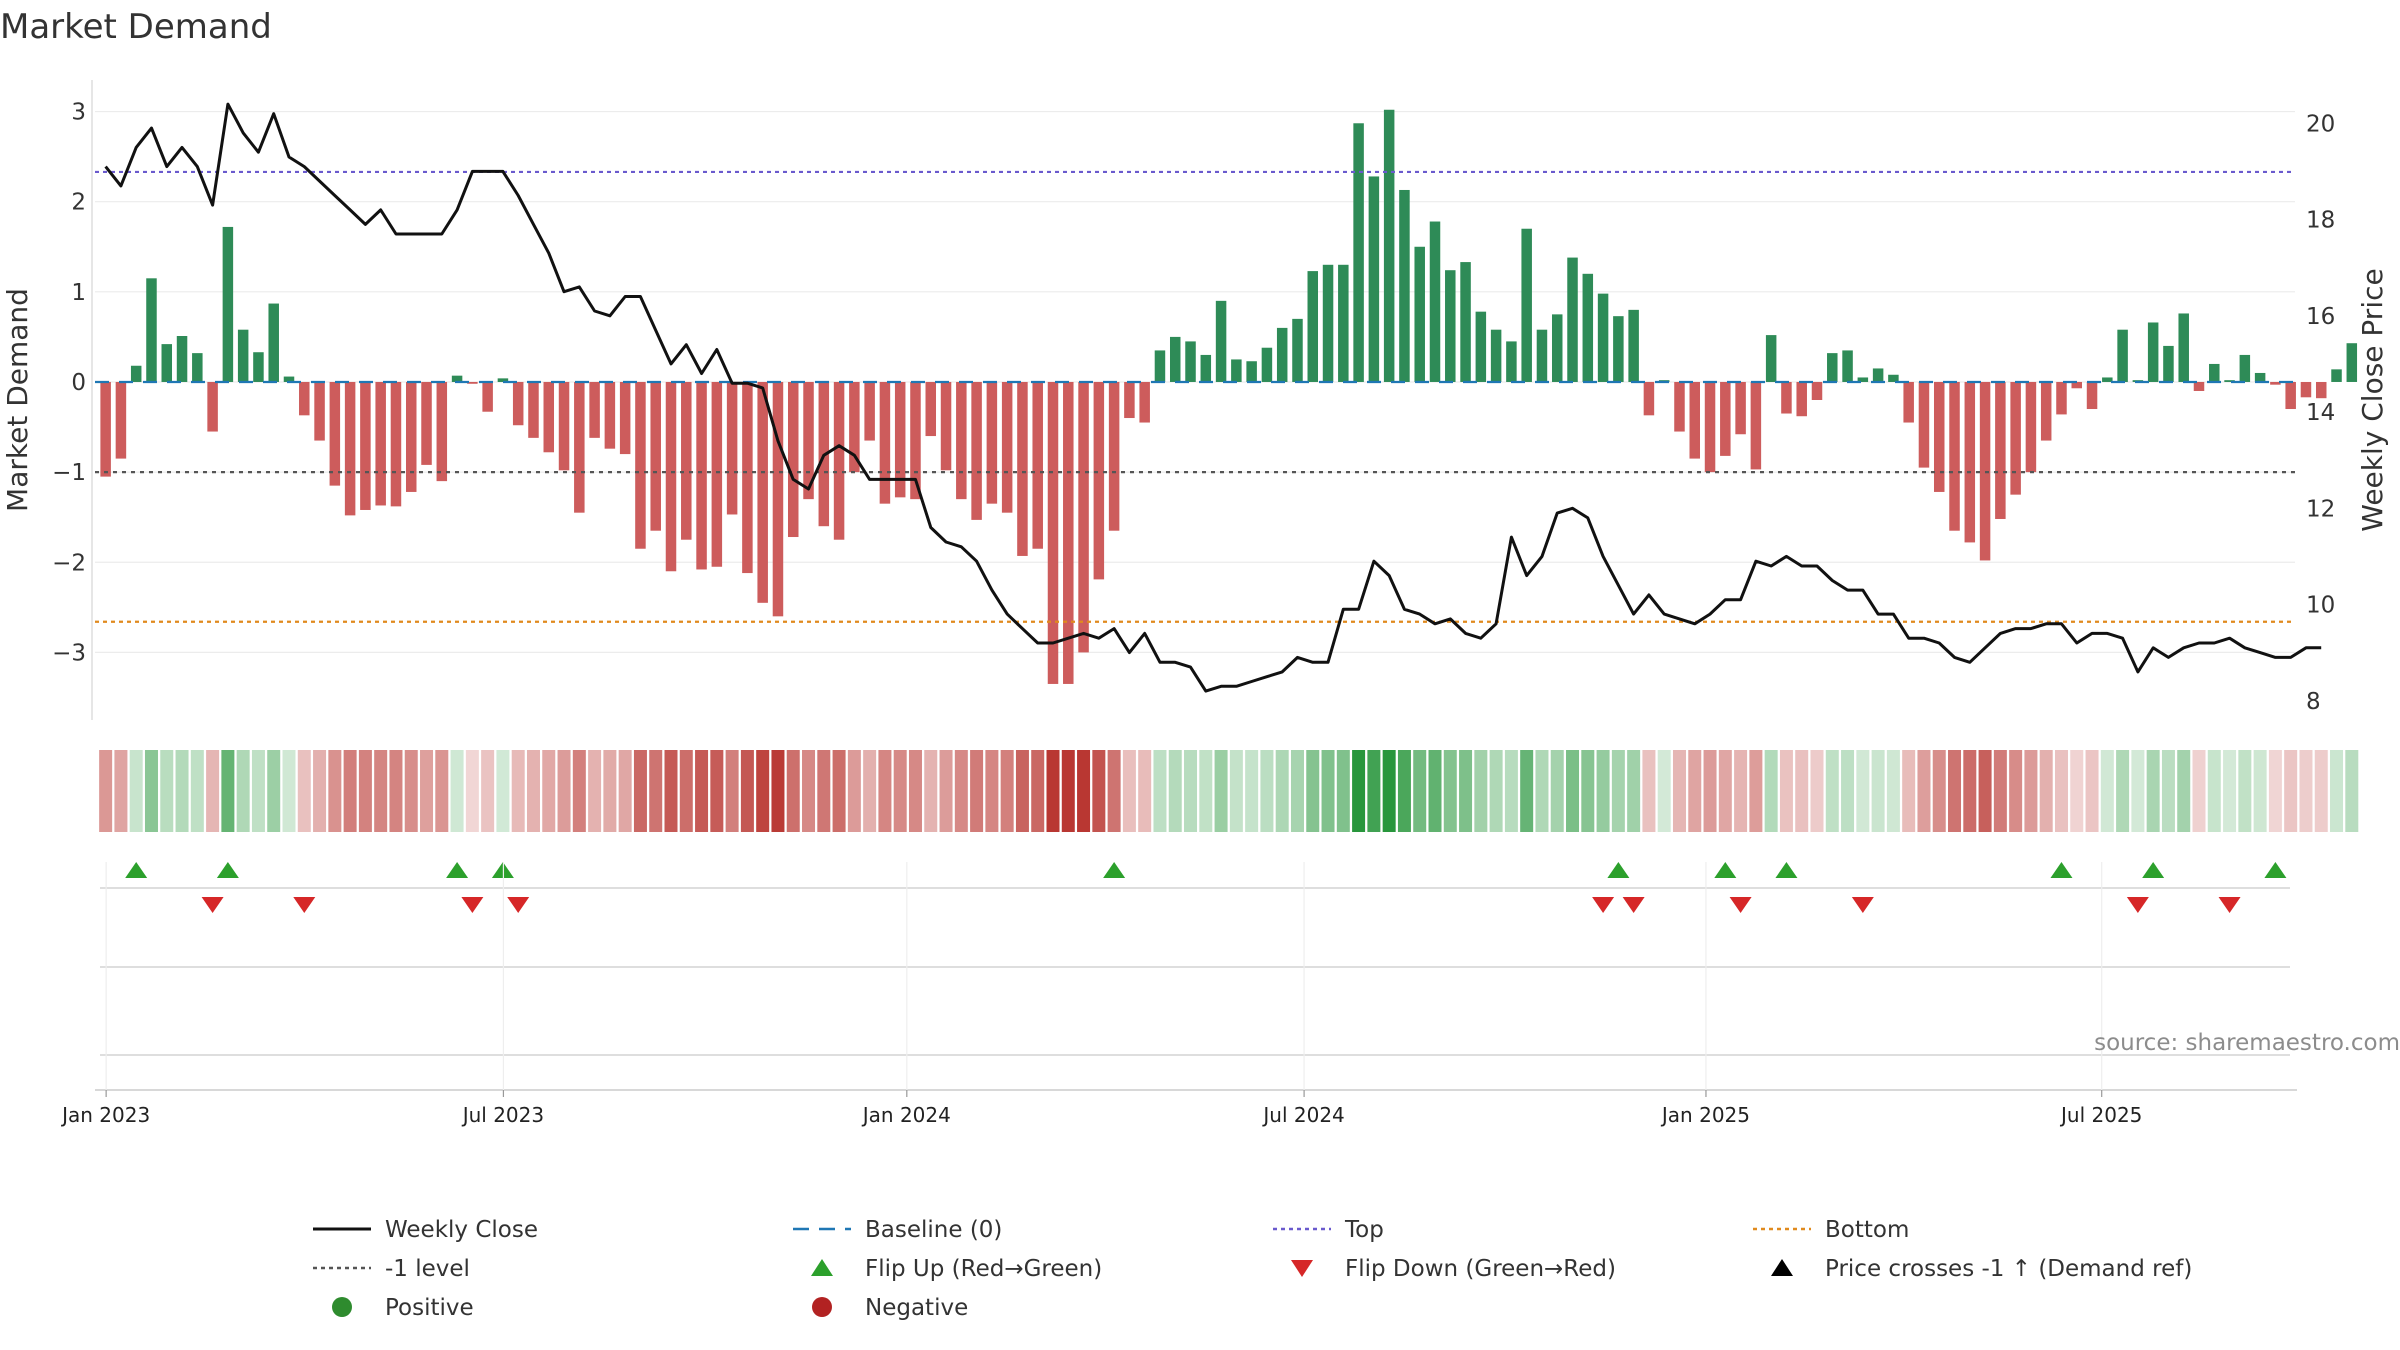 The width and height of the screenshot is (2400, 1350). Describe the element at coordinates (933, 1230) in the screenshot. I see `legend-label: Baseline (0)` at that location.